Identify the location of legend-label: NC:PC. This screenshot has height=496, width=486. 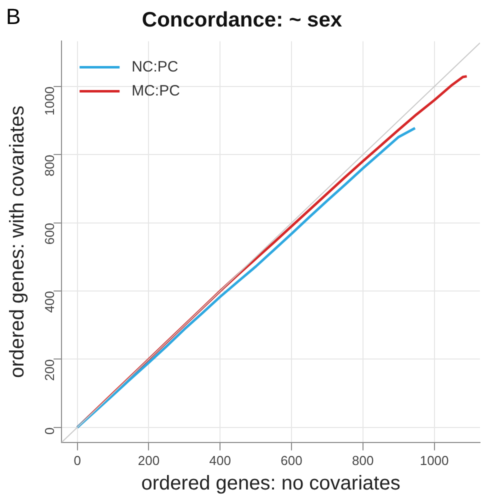
(155, 67).